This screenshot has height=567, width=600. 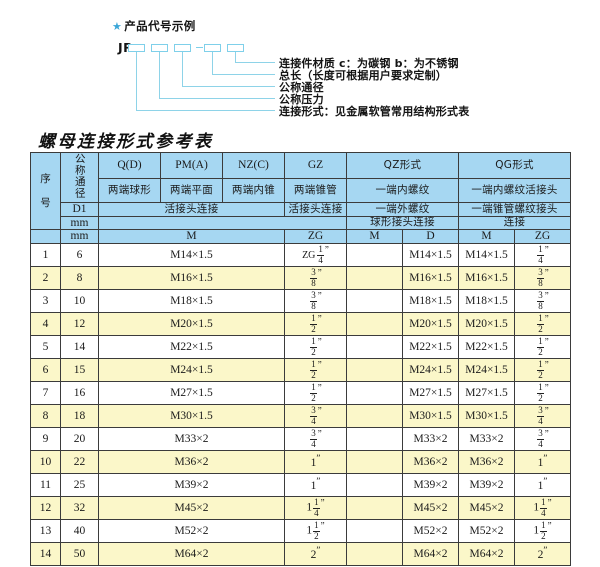 I want to click on header-desc-gz: 两端锥管, so click(x=315, y=191).